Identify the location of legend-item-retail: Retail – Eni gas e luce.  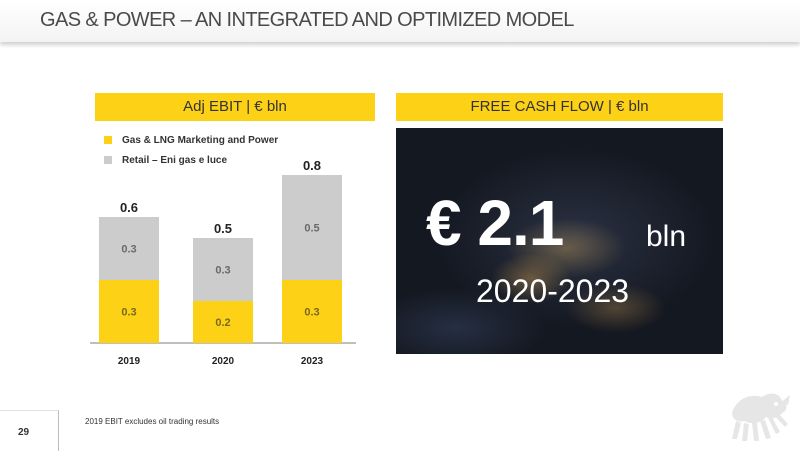
(191, 160).